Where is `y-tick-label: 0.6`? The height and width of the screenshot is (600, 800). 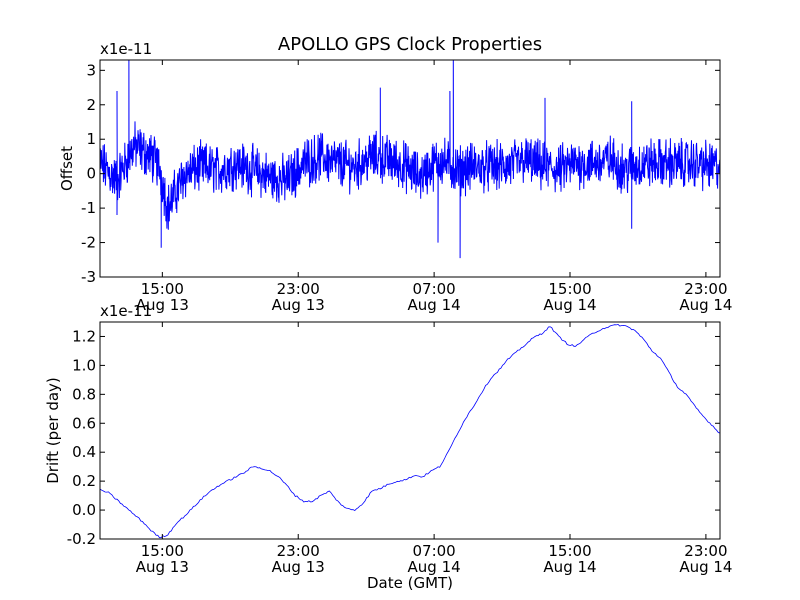
y-tick-label: 0.6 is located at coordinates (84, 423).